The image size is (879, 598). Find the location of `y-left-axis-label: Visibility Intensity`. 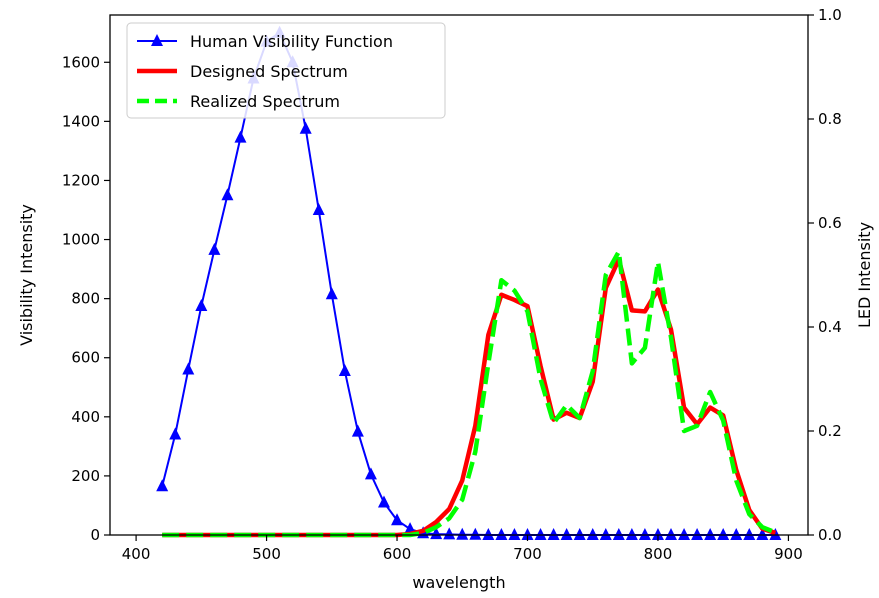

y-left-axis-label: Visibility Intensity is located at coordinates (26, 275).